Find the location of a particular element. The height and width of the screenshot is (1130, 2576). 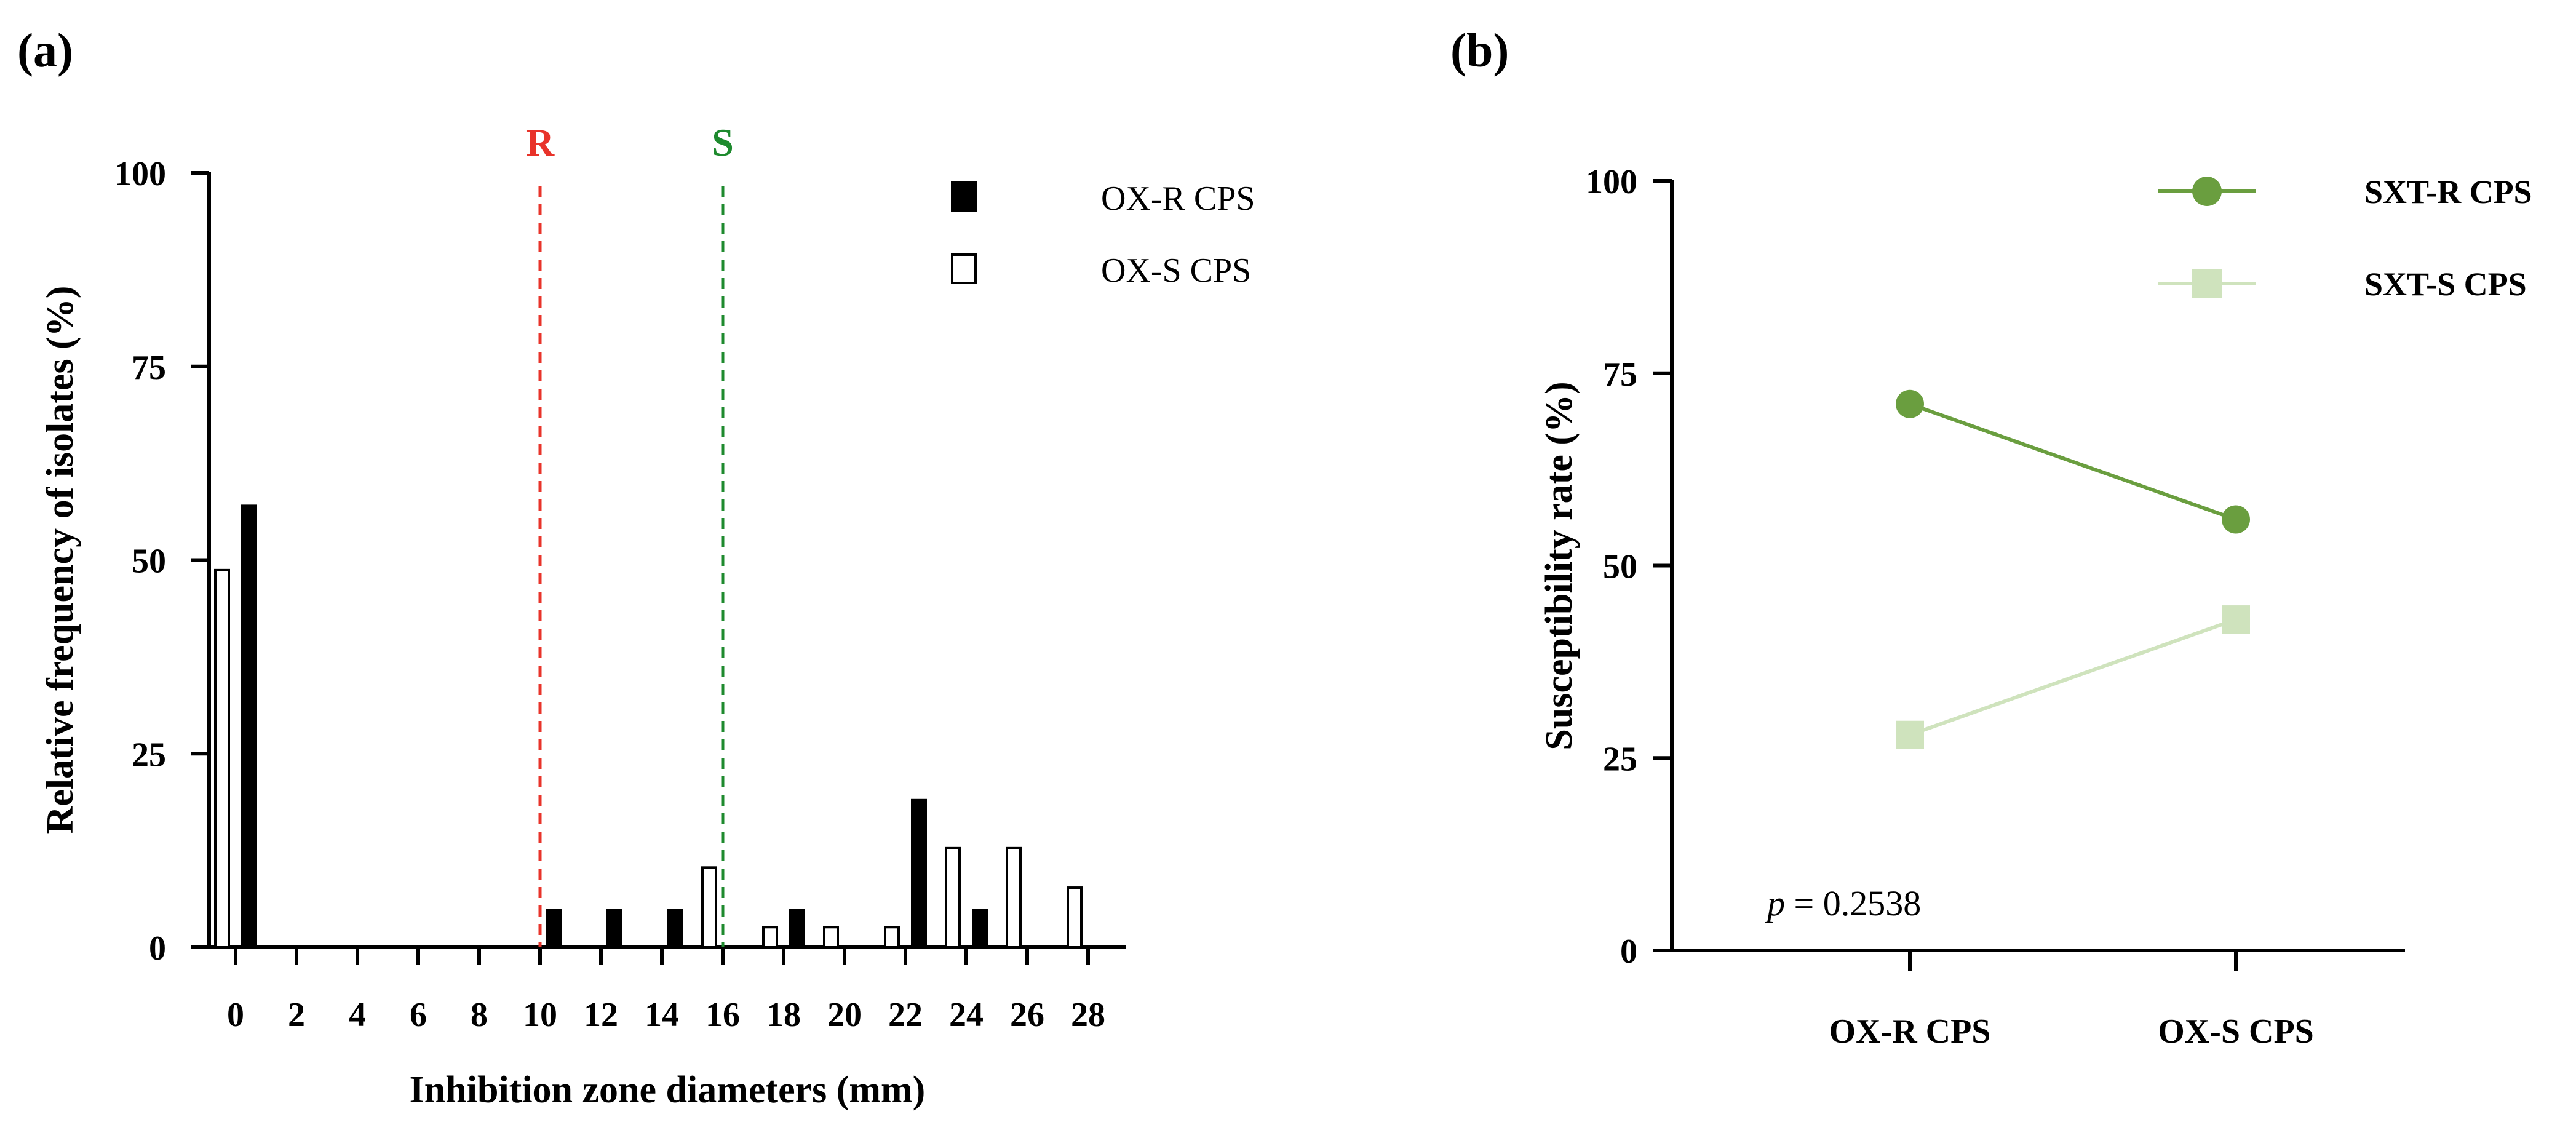

x-tick-label: 28 is located at coordinates (1088, 1015).